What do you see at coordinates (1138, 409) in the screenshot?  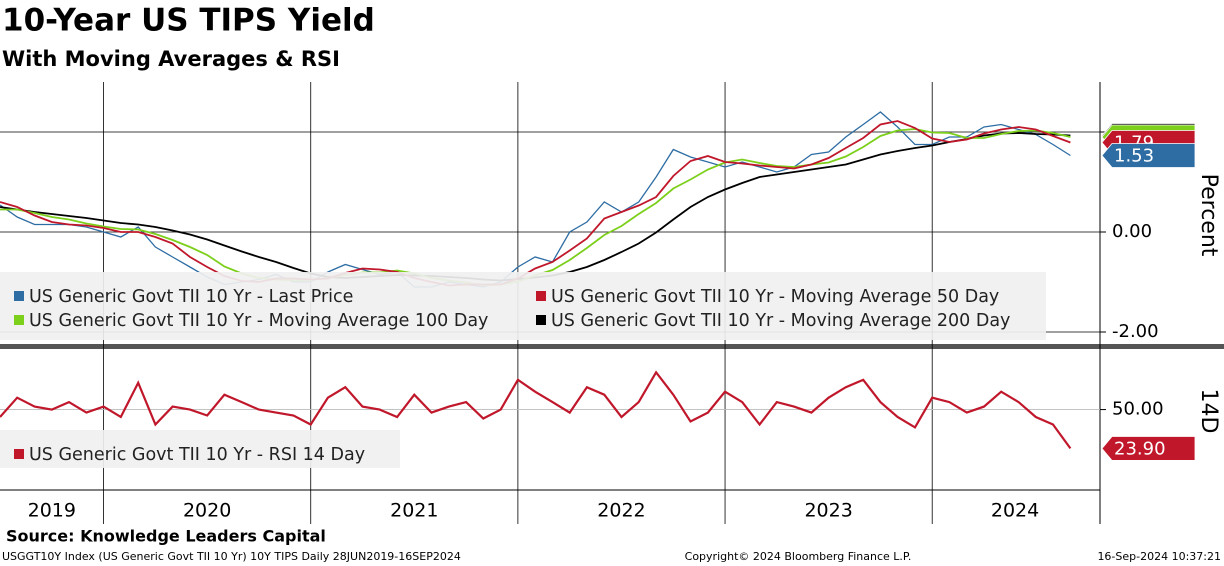 I see `y-tick-label: 50.00` at bounding box center [1138, 409].